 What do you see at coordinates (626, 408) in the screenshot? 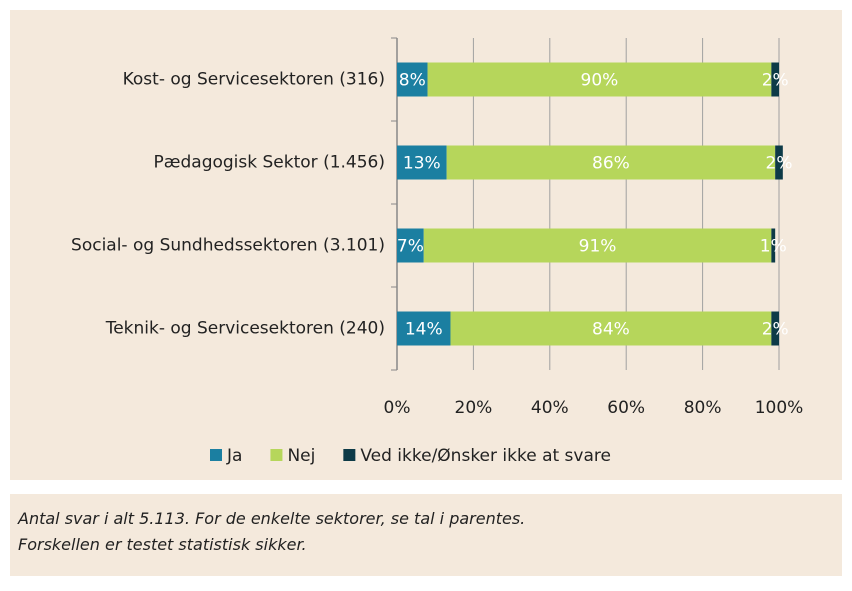
I see `x-tick-label: 60%` at bounding box center [626, 408].